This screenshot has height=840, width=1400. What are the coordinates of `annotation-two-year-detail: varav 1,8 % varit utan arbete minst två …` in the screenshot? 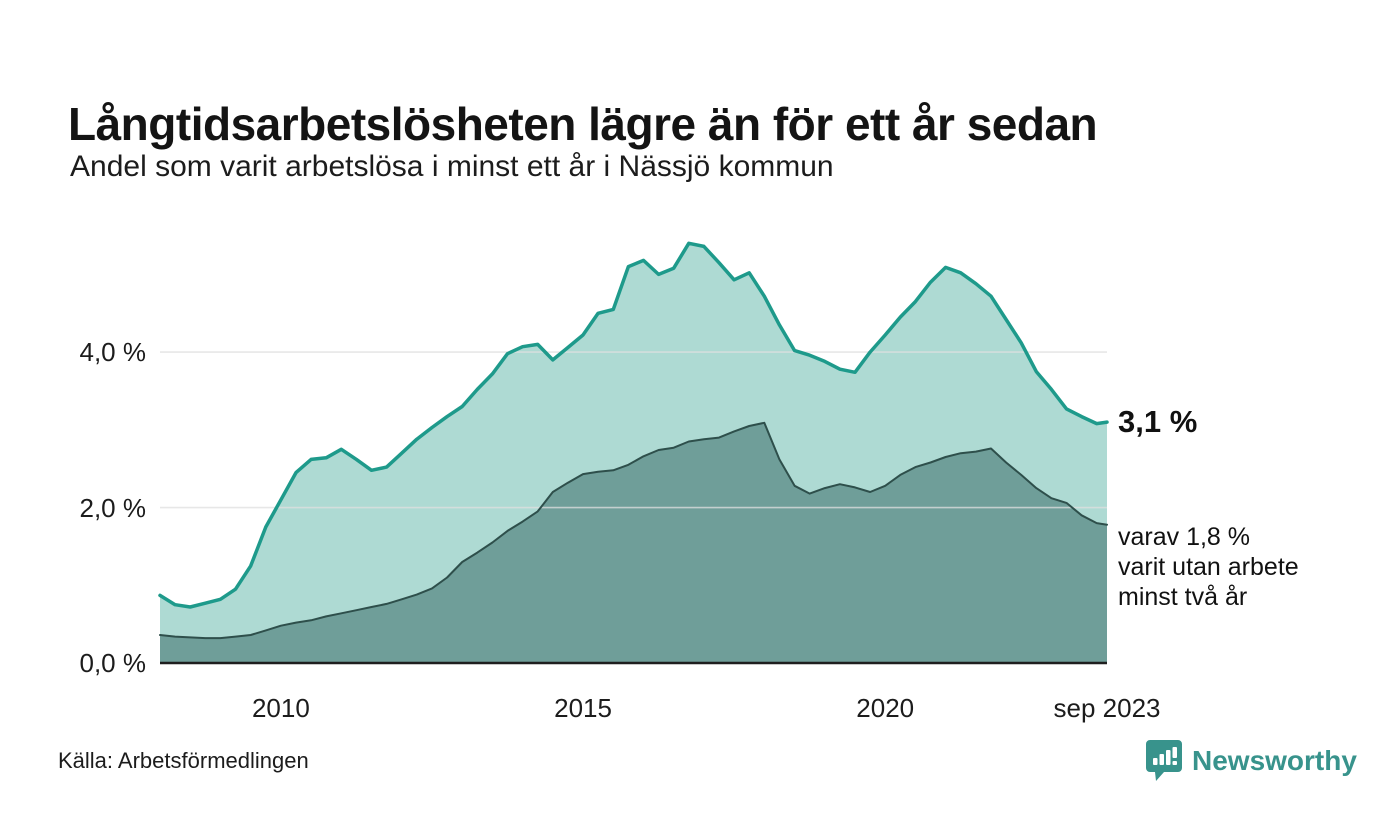 It's located at (1208, 566).